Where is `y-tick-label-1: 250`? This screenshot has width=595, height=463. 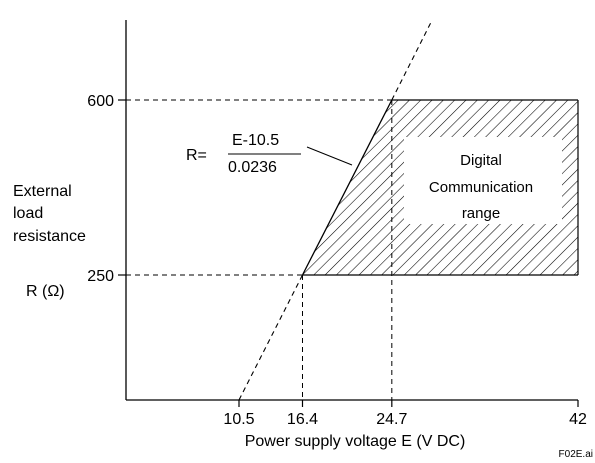
y-tick-label-1: 250 is located at coordinates (100, 276).